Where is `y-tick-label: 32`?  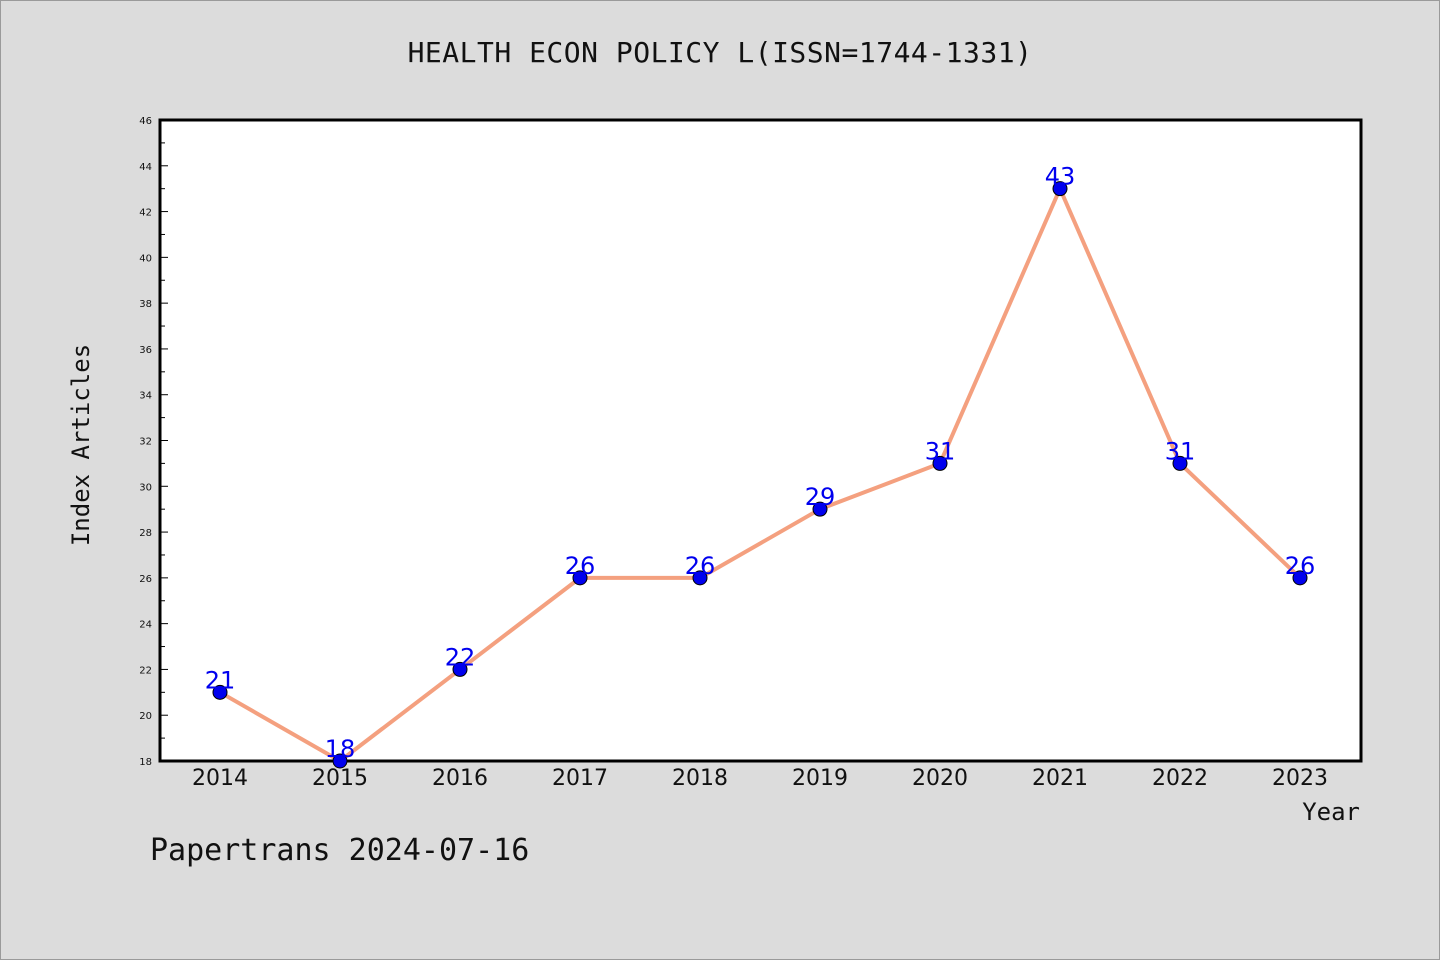
y-tick-label: 32 is located at coordinates (145, 442).